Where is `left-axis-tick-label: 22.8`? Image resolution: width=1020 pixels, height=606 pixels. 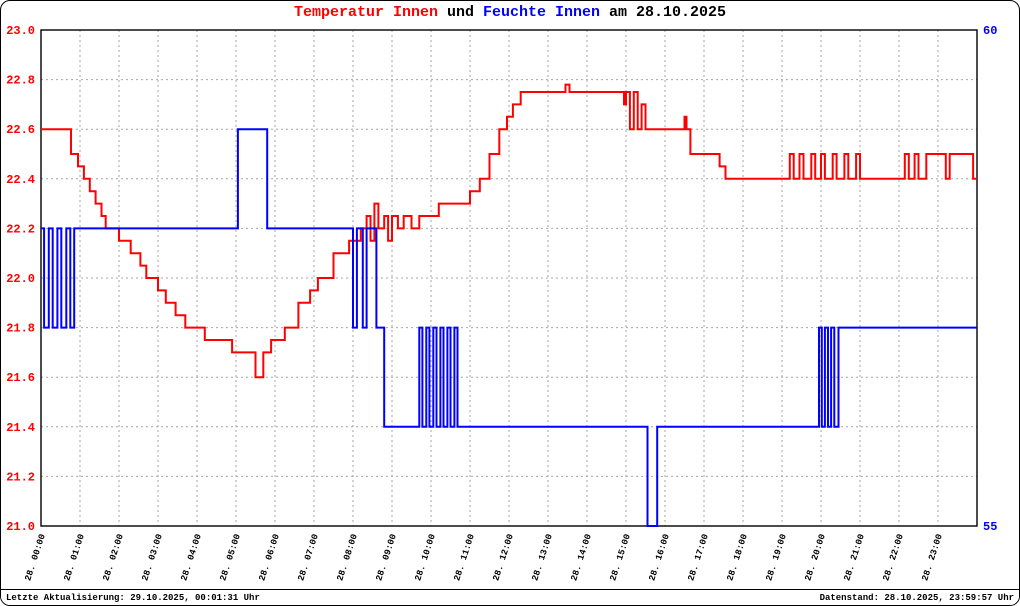
left-axis-tick-label: 22.8 is located at coordinates (20, 81).